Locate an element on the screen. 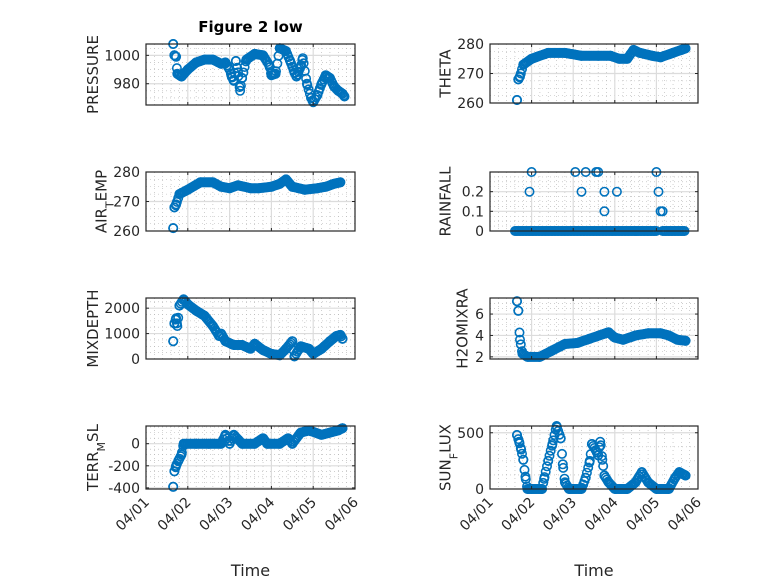 Image resolution: width=778 pixels, height=583 pixels. y-tick-label: 6 is located at coordinates (479, 315).